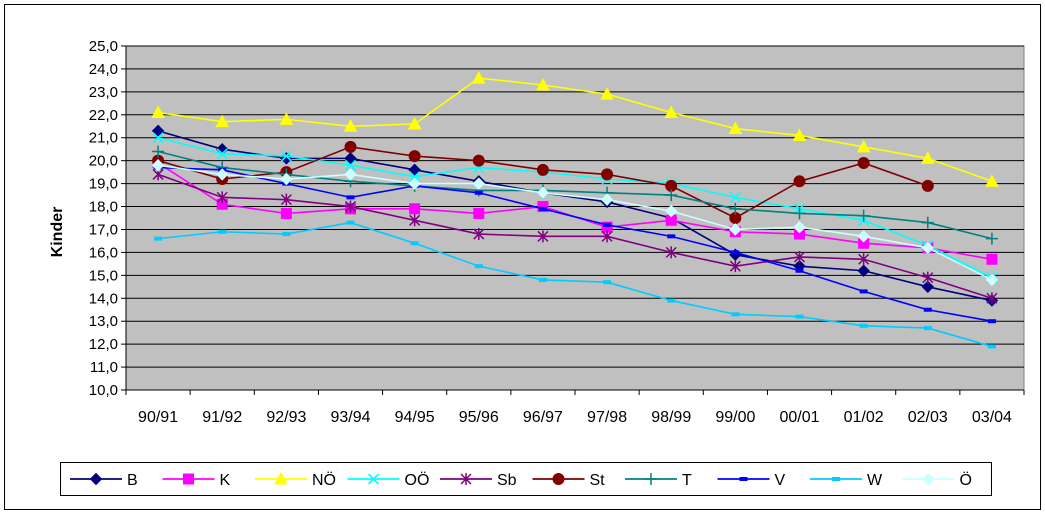 The height and width of the screenshot is (519, 1045). What do you see at coordinates (479, 417) in the screenshot?
I see `x-tick-label: 95/96` at bounding box center [479, 417].